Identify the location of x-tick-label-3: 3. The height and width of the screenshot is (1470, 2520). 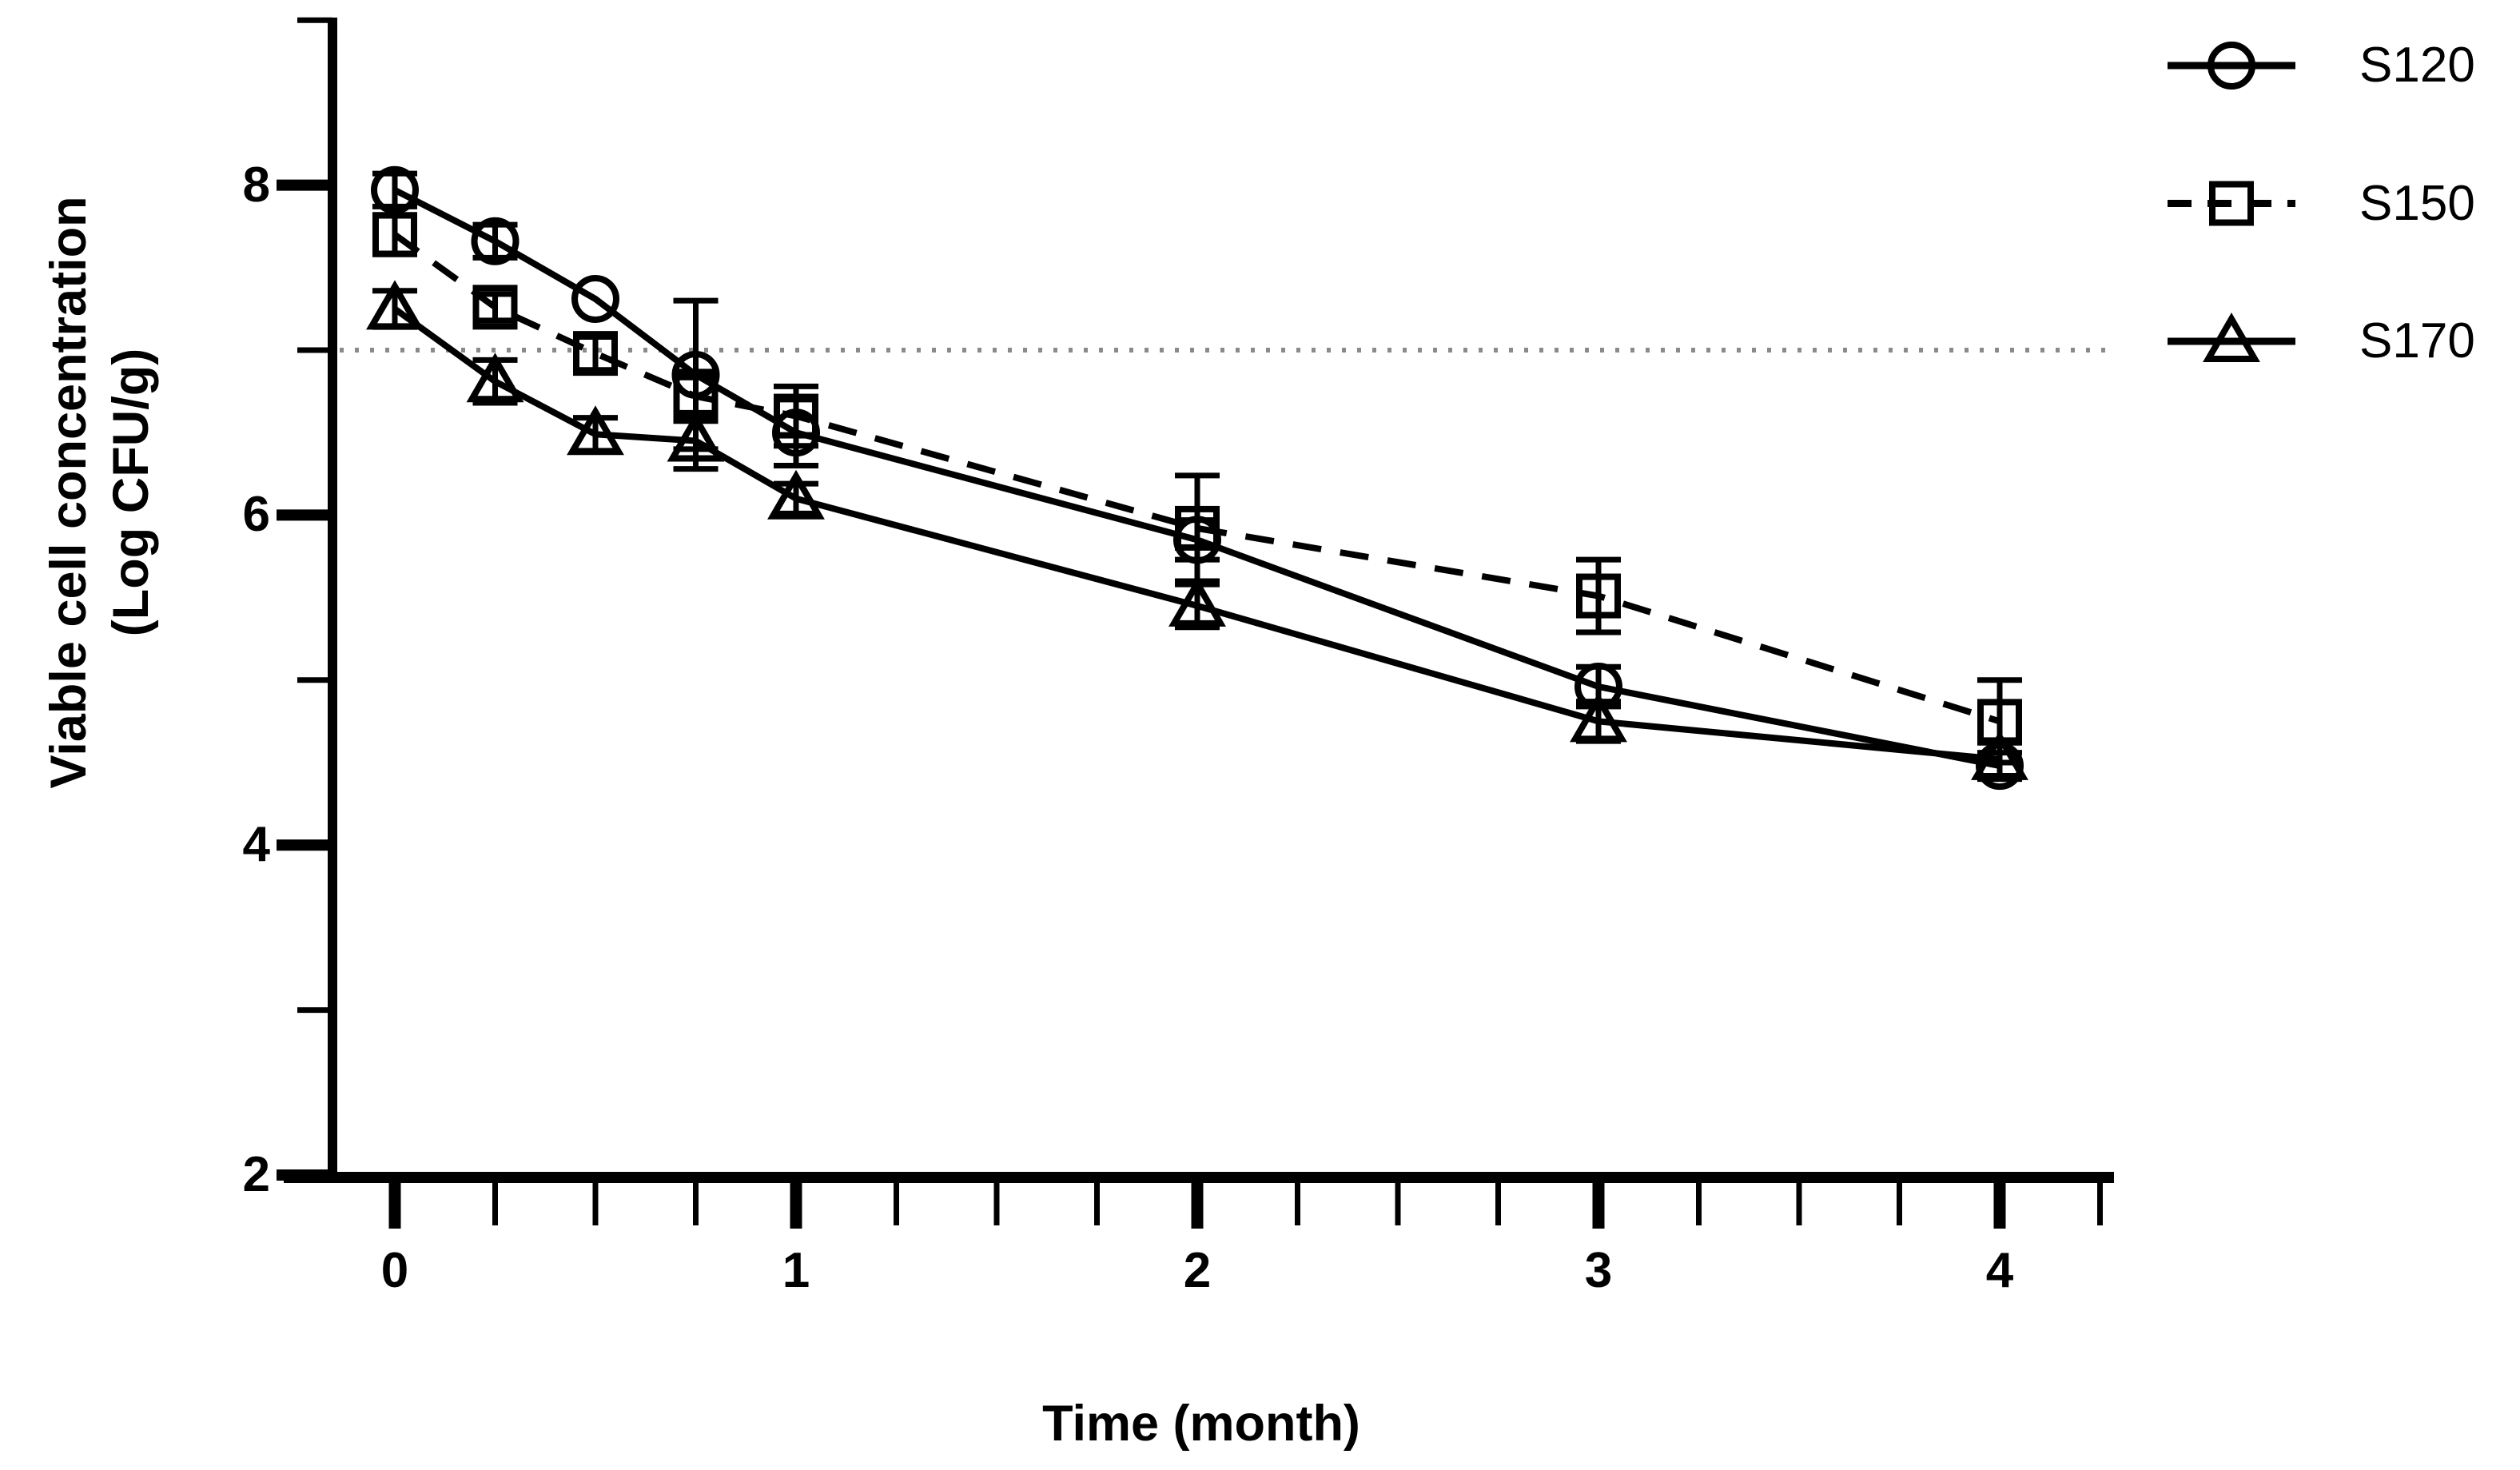
(1598, 1270).